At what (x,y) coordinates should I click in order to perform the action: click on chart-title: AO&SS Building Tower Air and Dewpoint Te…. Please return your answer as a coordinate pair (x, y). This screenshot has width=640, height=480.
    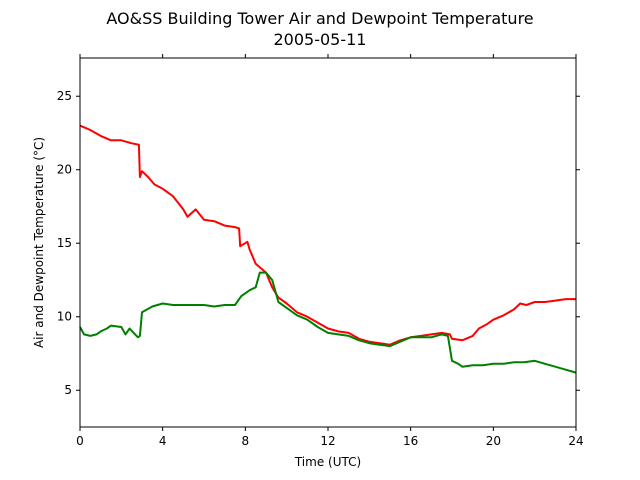
    Looking at the image, I should click on (319, 18).